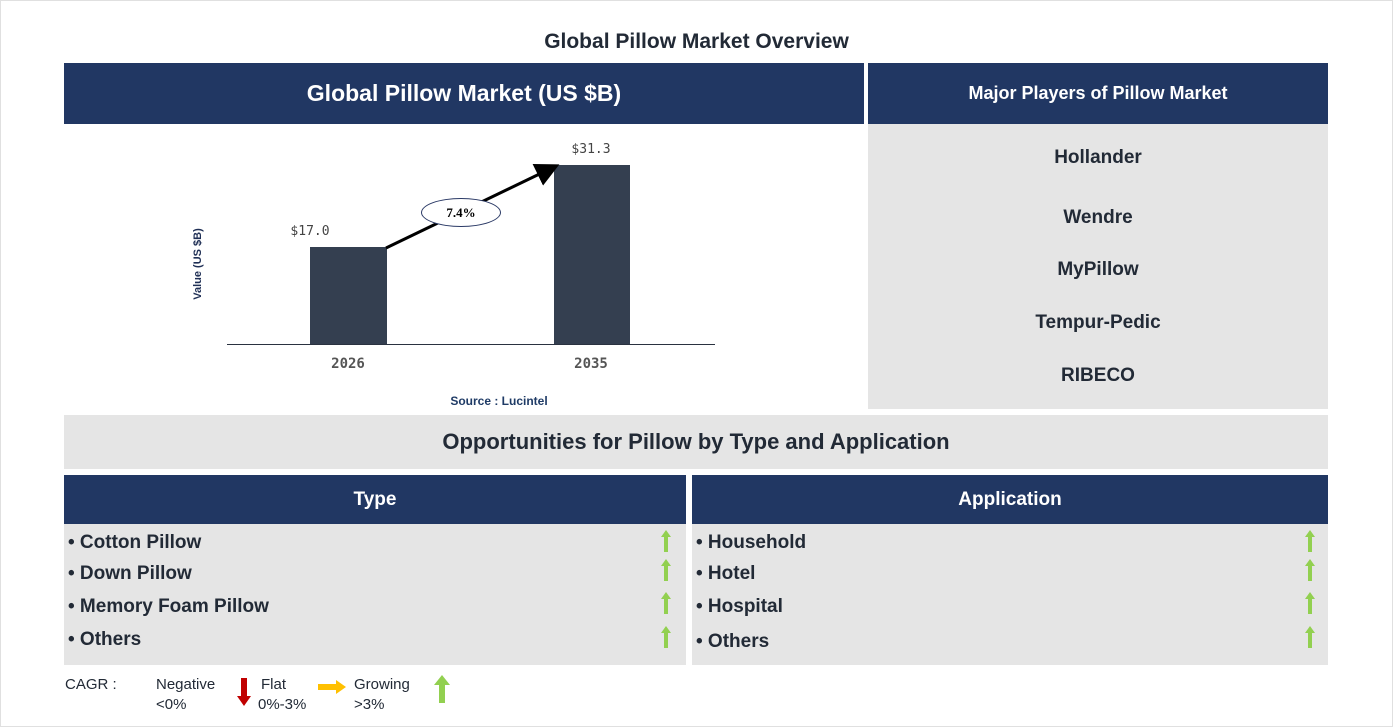 The width and height of the screenshot is (1393, 727). I want to click on legend-flat-label: Flat, so click(274, 684).